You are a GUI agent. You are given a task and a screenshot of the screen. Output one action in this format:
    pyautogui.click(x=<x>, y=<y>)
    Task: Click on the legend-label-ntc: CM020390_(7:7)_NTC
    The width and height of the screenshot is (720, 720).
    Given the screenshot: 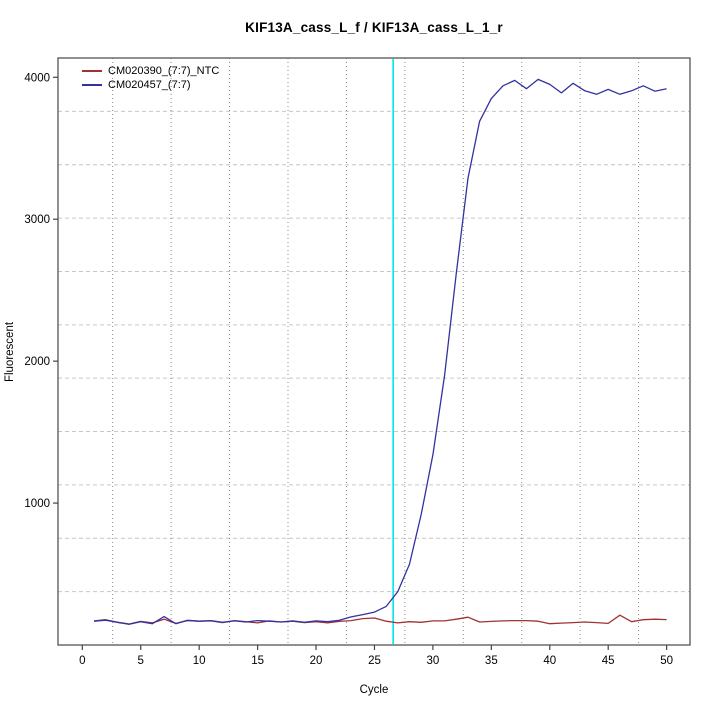 What is the action you would take?
    pyautogui.click(x=164, y=71)
    